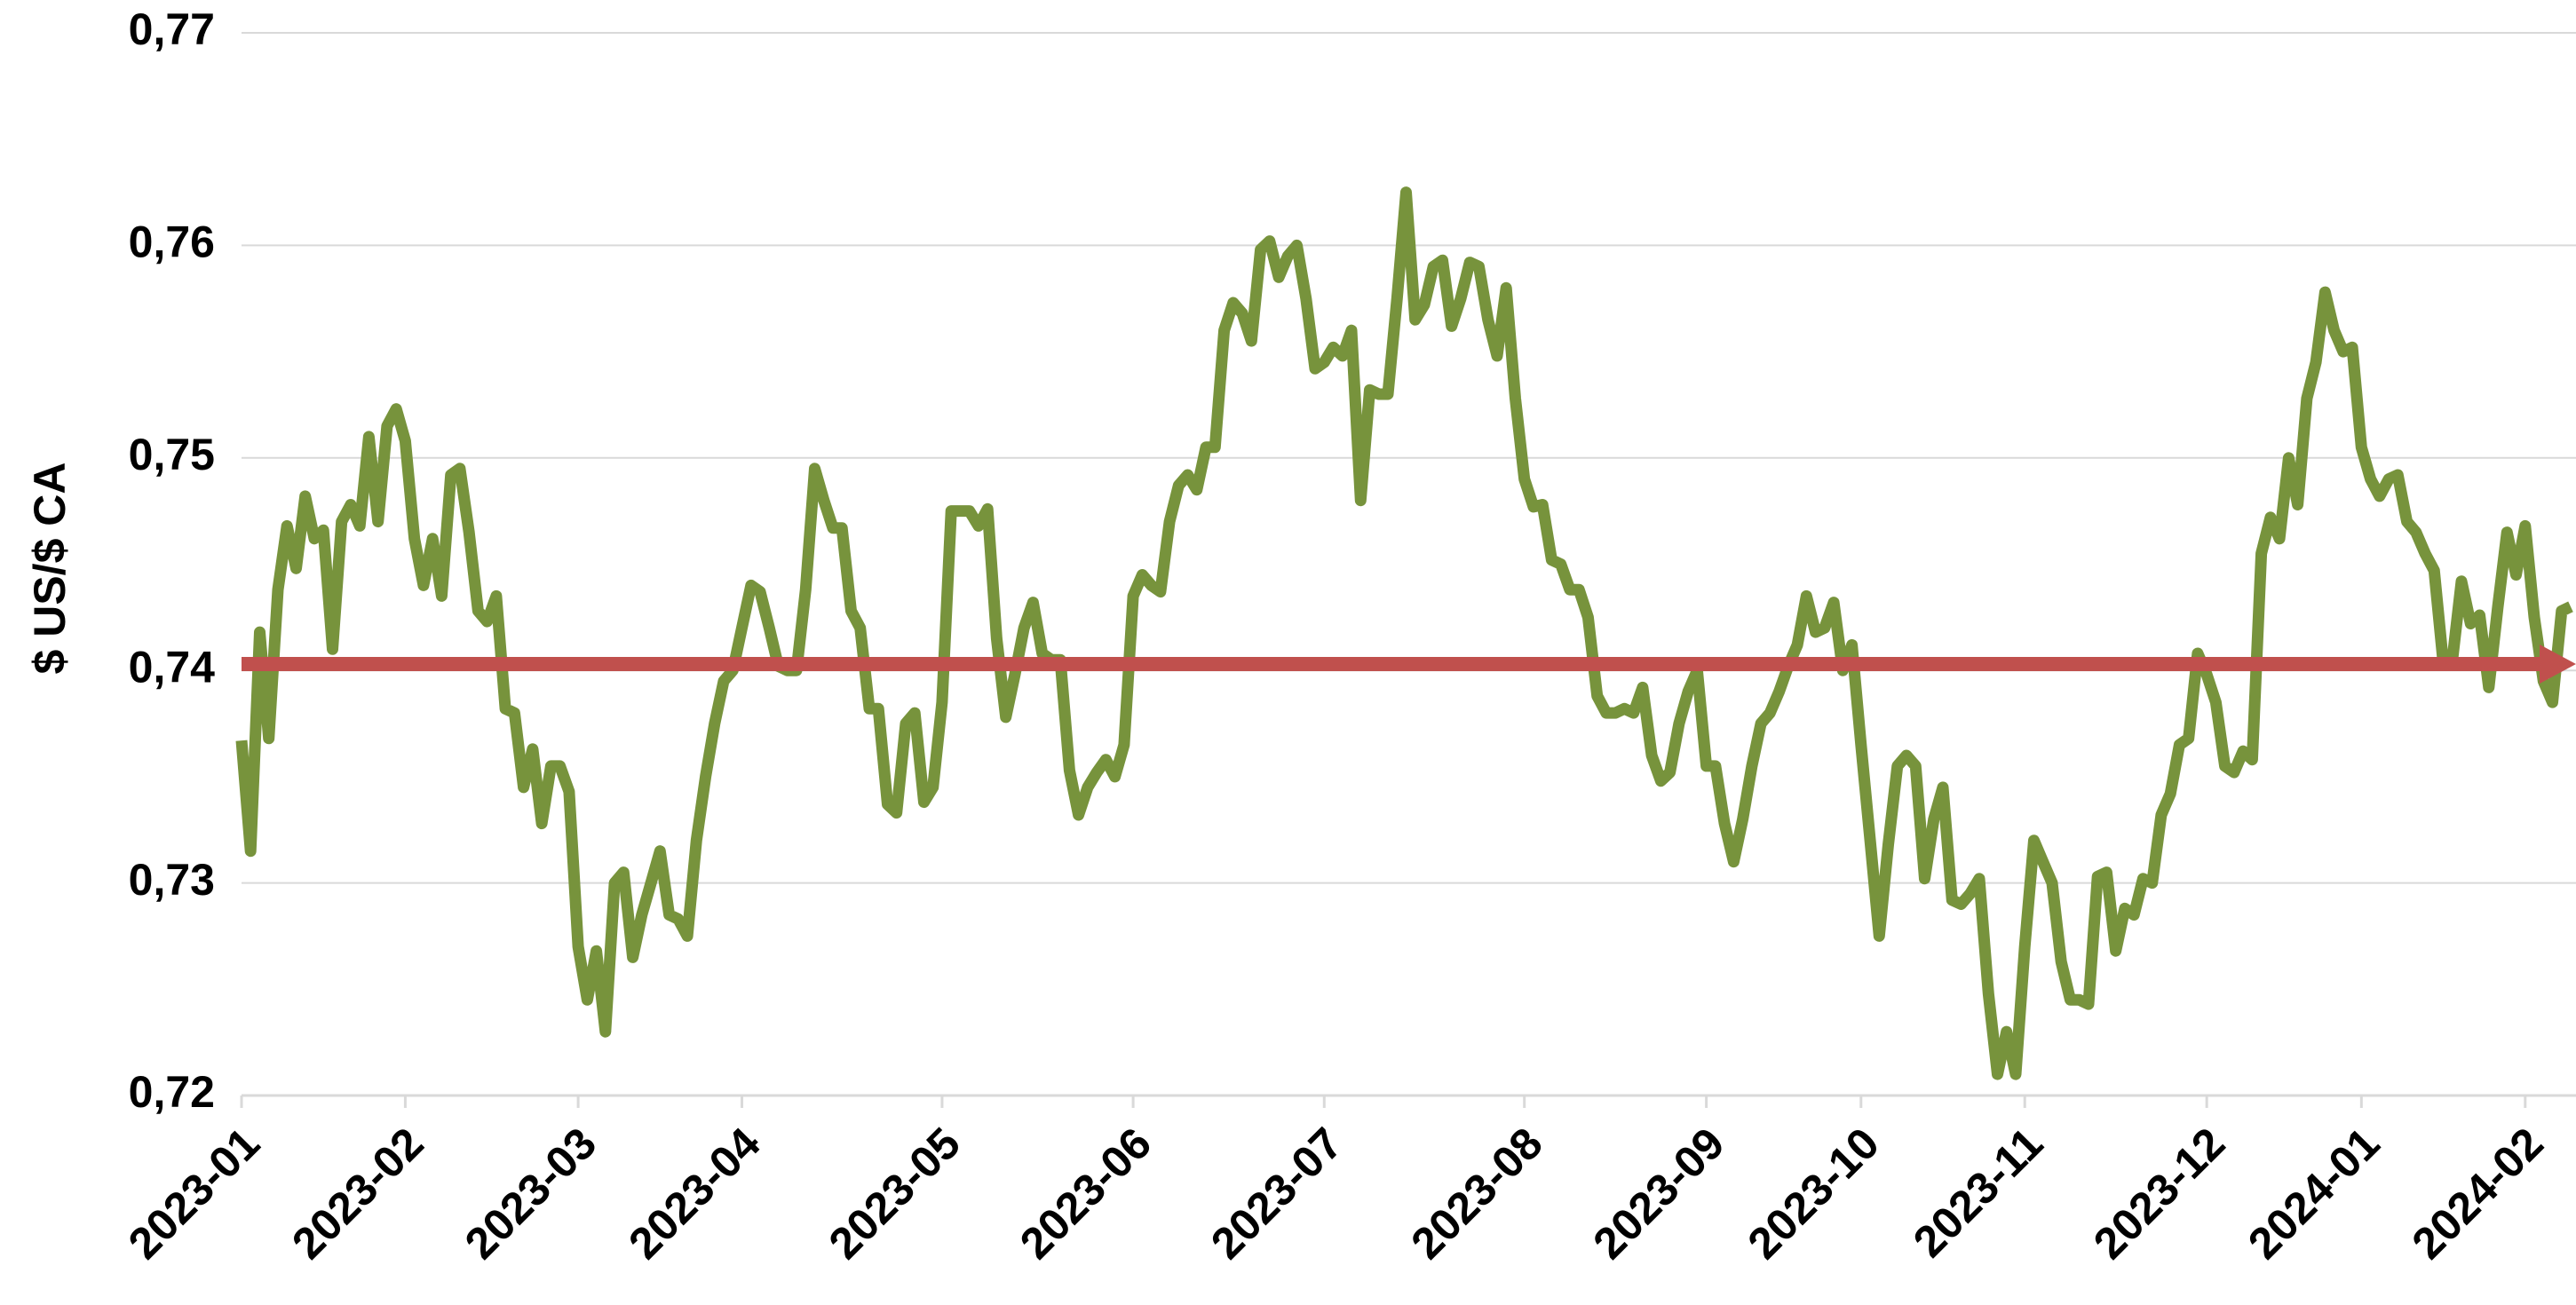 This screenshot has width=2576, height=1305. Describe the element at coordinates (357, 1194) in the screenshot. I see `x-tick-label: 2023-02` at that location.